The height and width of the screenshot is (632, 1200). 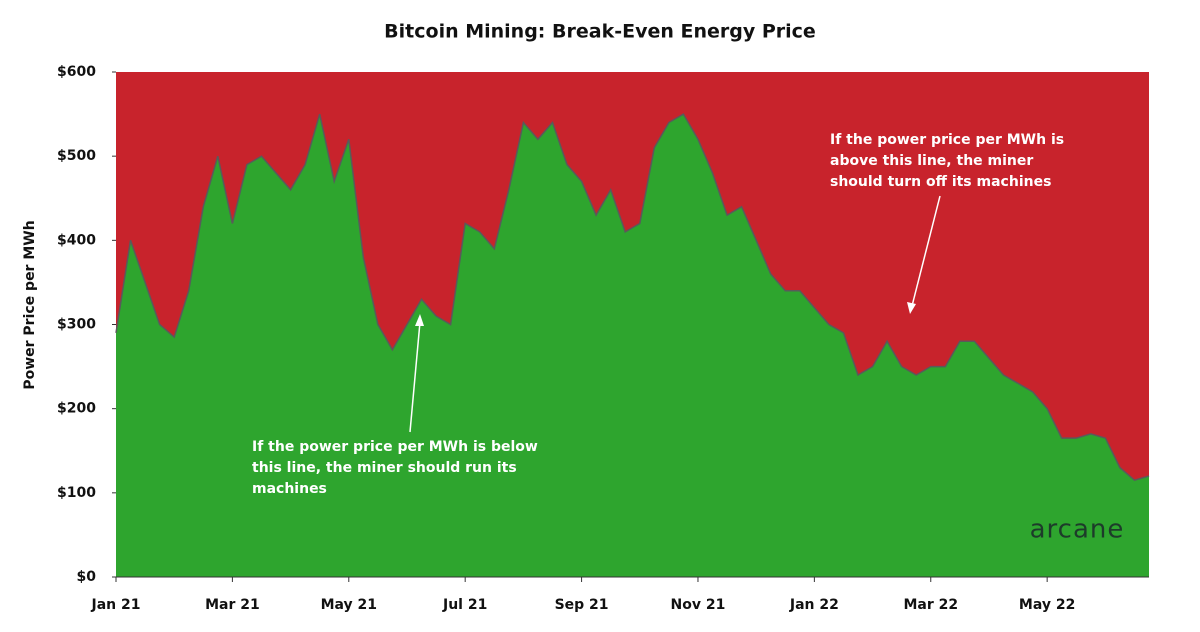 I want to click on x-tick-label: Mar 21, so click(x=232, y=605).